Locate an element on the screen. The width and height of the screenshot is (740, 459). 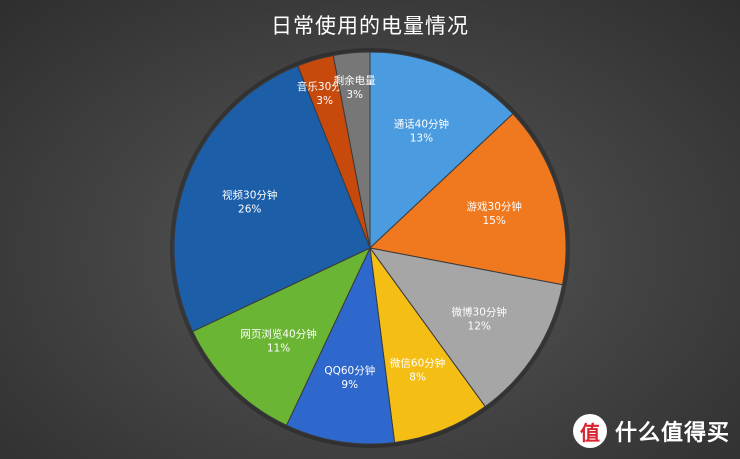
slice-label: 微信60分钟 is located at coordinates (417, 362).